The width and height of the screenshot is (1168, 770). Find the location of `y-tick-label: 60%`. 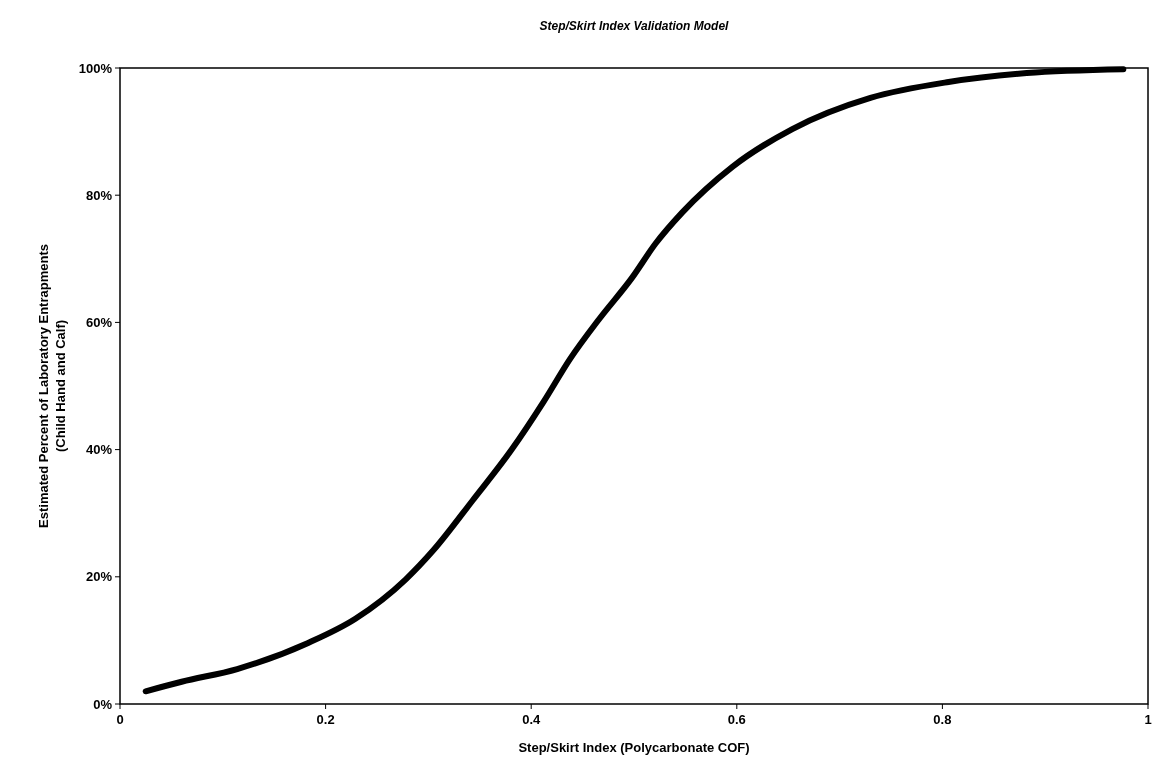

y-tick-label: 60% is located at coordinates (99, 322).